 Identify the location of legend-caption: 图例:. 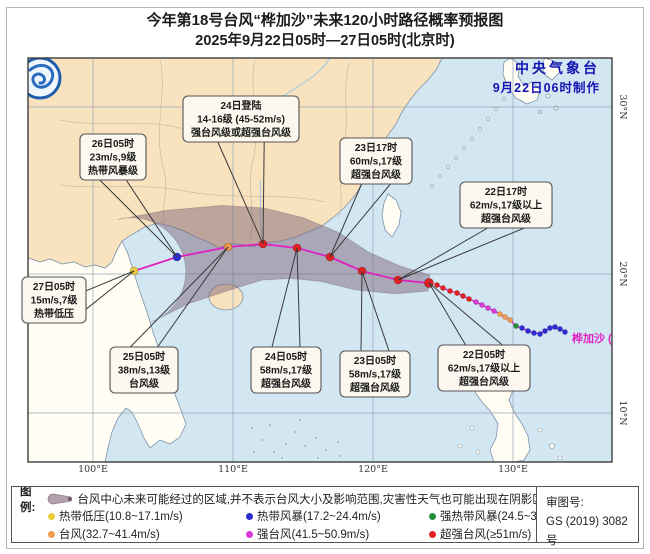
(28, 500).